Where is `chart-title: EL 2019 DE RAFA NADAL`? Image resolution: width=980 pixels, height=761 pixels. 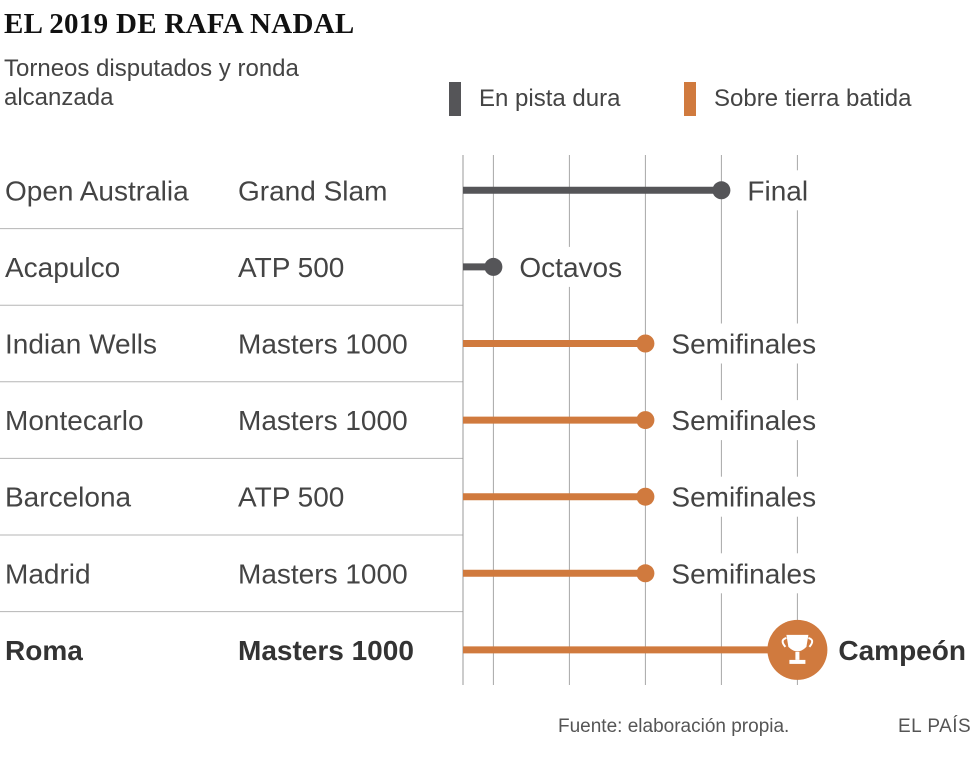
chart-title: EL 2019 DE RAFA NADAL is located at coordinates (179, 24).